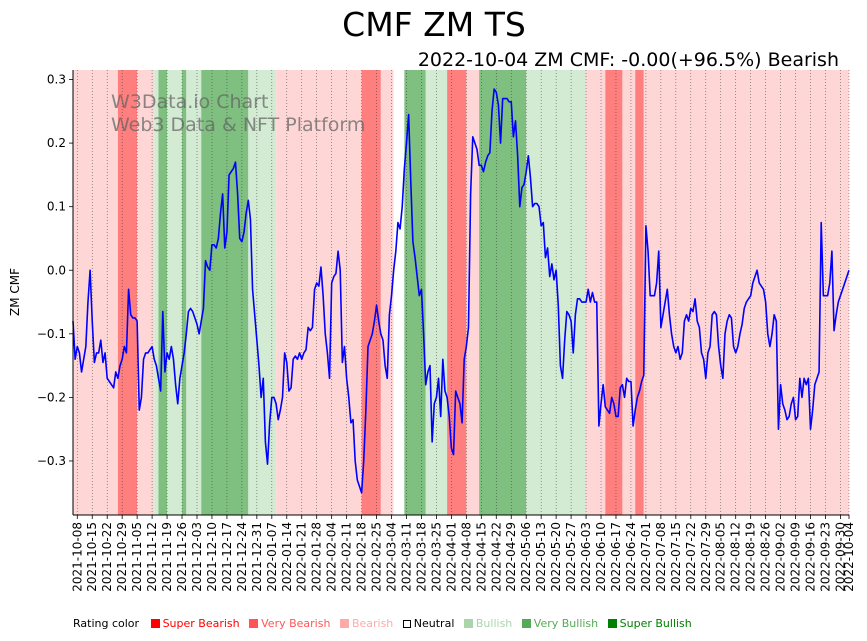  Describe the element at coordinates (676, 557) in the screenshot. I see `x-tick-label: 2022-07-15` at that location.